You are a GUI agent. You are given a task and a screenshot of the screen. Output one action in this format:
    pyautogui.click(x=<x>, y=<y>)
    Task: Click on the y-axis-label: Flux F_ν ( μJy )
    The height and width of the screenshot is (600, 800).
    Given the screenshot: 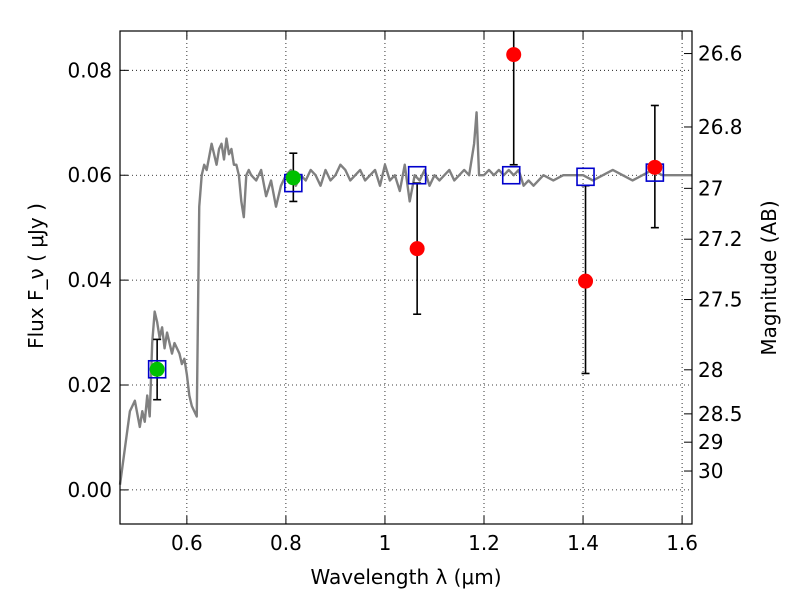 What is the action you would take?
    pyautogui.click(x=36, y=276)
    